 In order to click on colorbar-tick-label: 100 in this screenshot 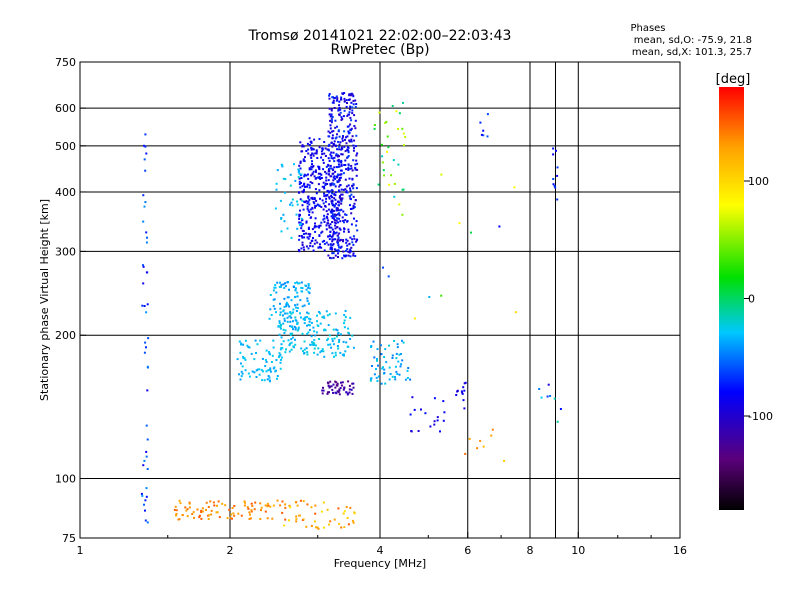, I will do `click(758, 181)`.